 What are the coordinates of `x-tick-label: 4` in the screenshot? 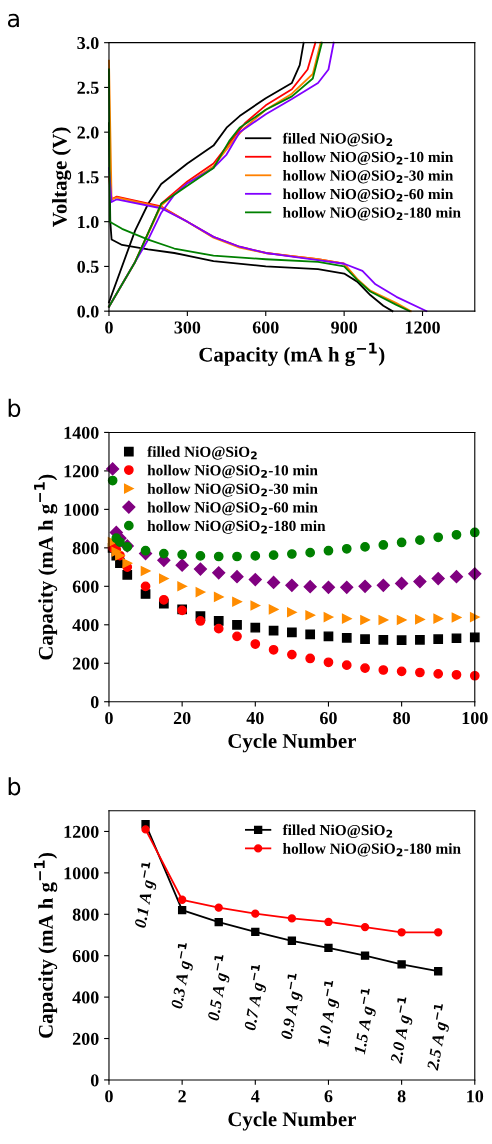 It's located at (255, 1096).